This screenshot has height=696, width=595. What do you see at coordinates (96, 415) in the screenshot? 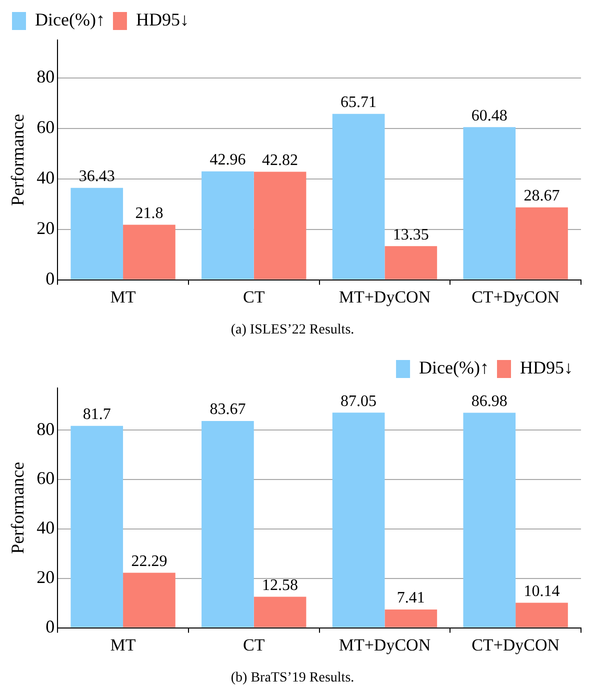
I see `data-label: 81.7` at bounding box center [96, 415].